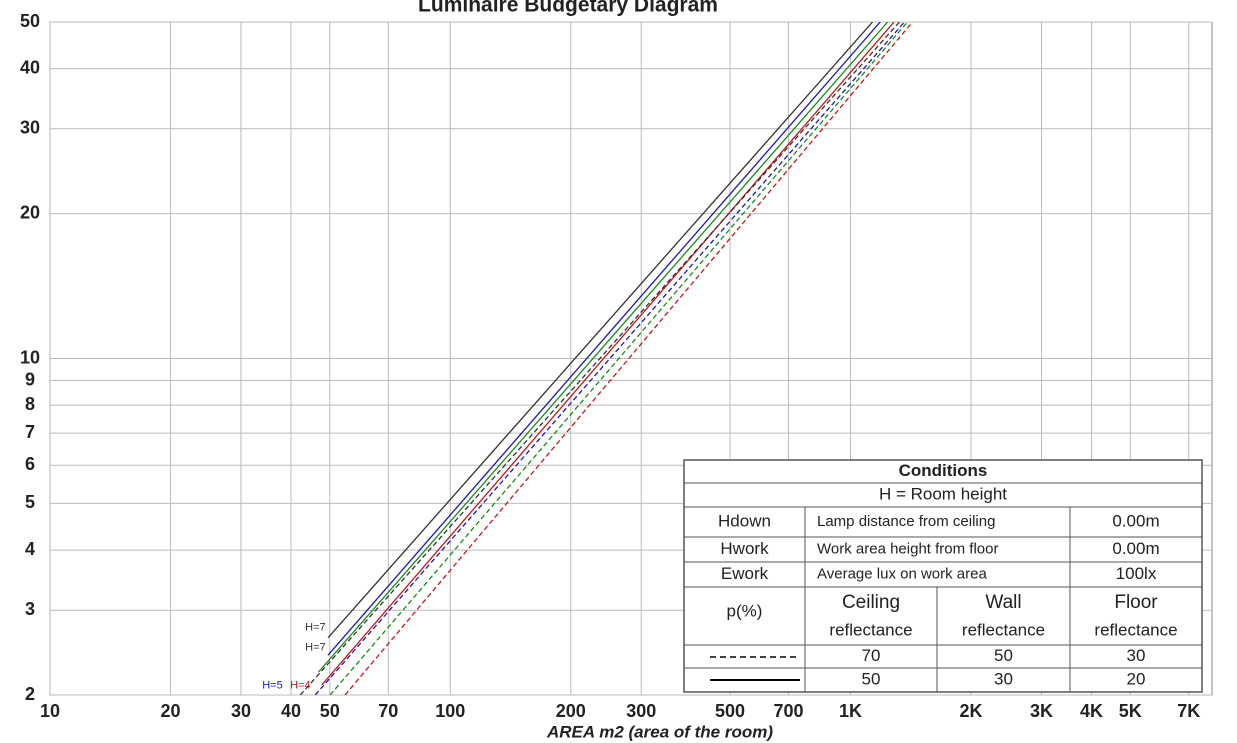  I want to click on table-cell: 20, so click(1136, 678).